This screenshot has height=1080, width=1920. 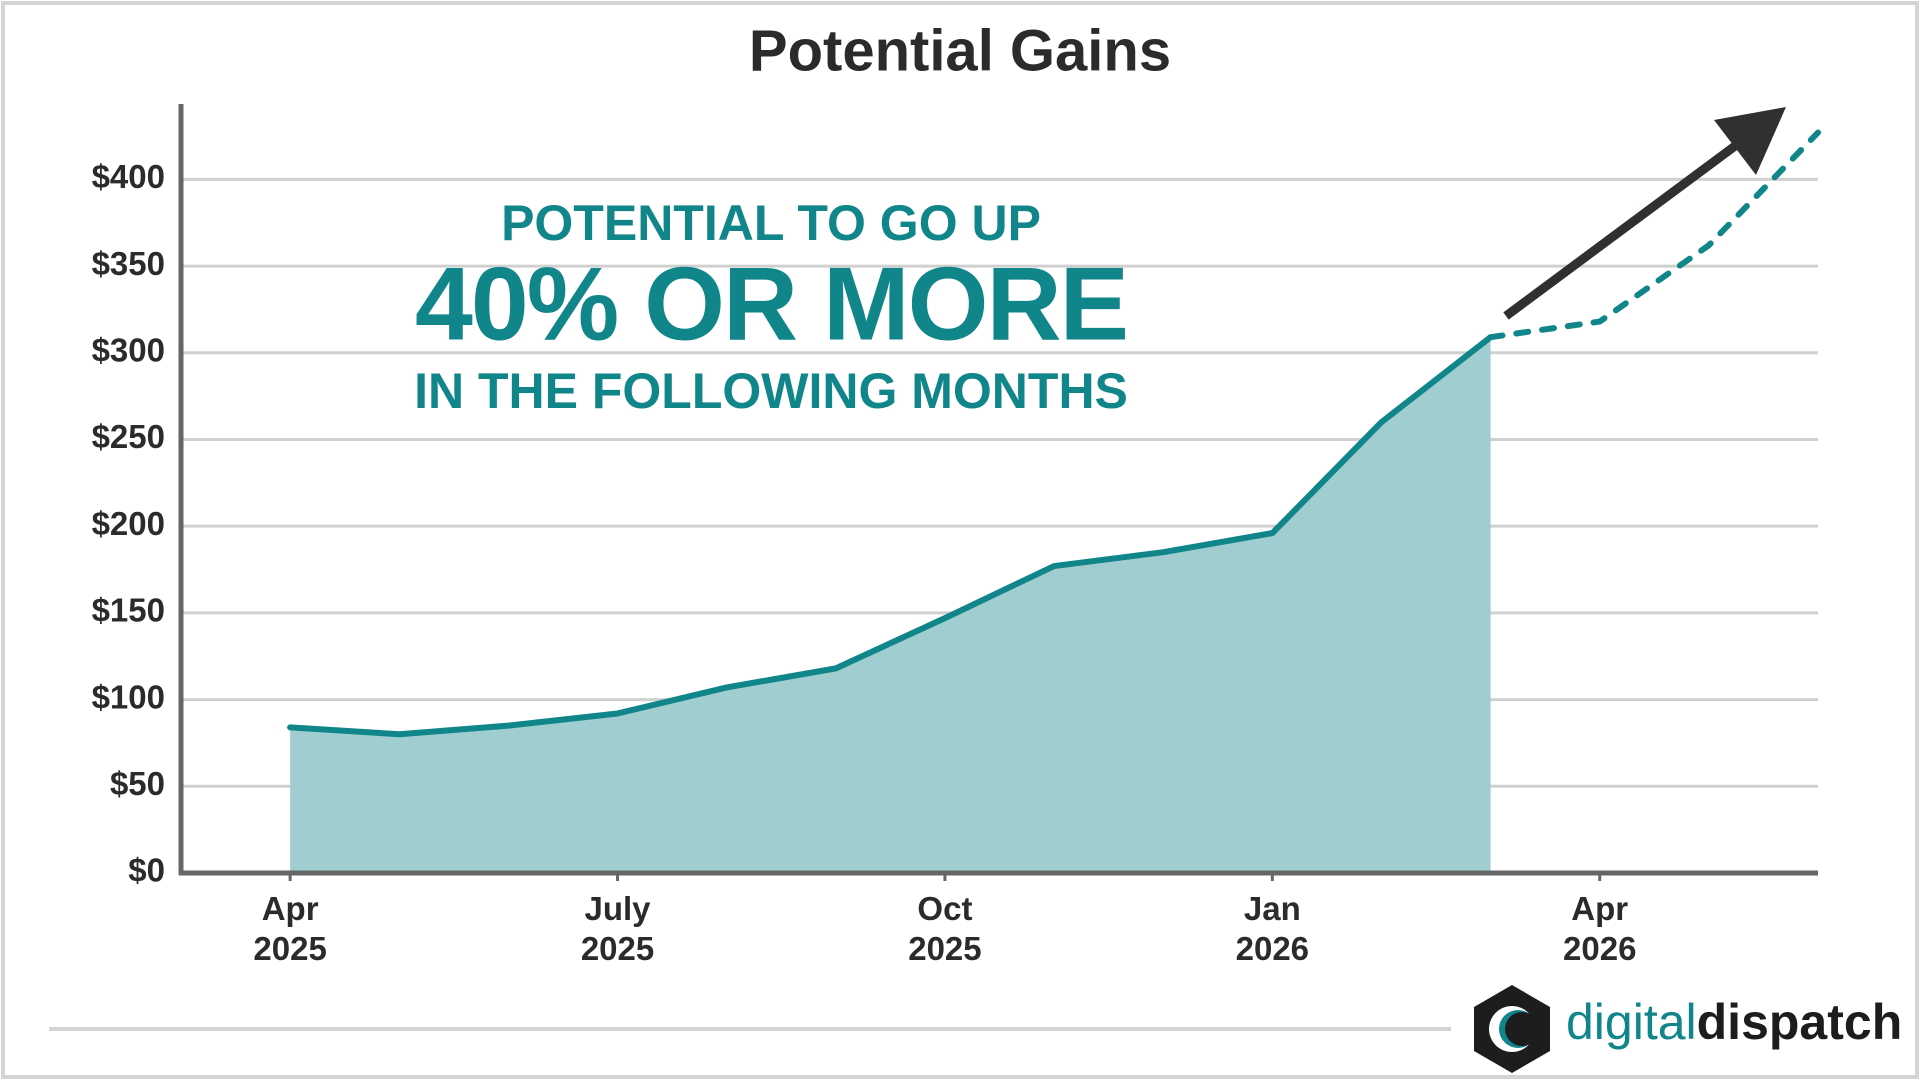 What do you see at coordinates (289, 928) in the screenshot?
I see `x-tick-label: Apr 2025` at bounding box center [289, 928].